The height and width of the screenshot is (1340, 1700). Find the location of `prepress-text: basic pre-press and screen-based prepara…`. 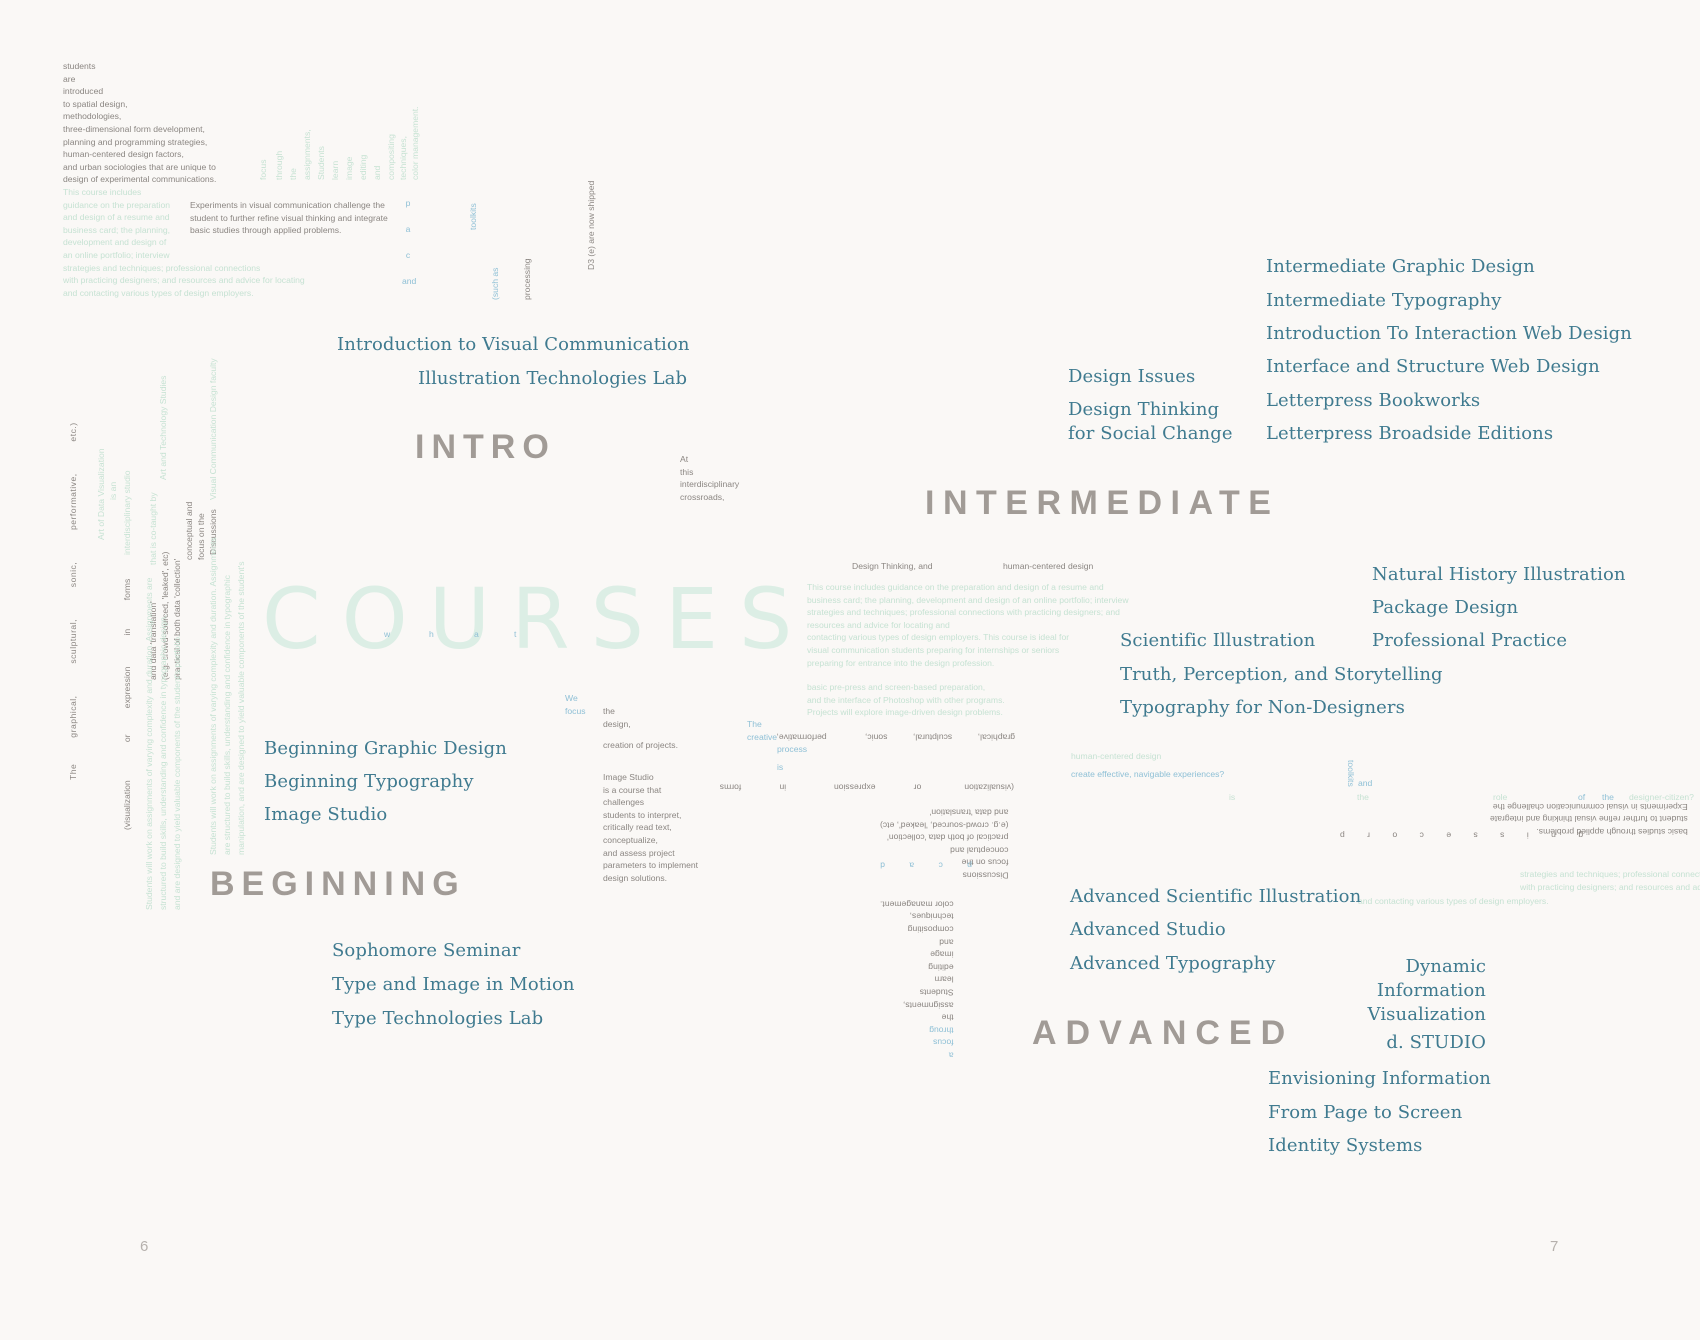

prepress-text: basic pre-press and screen-based prepara… is located at coordinates (906, 700).